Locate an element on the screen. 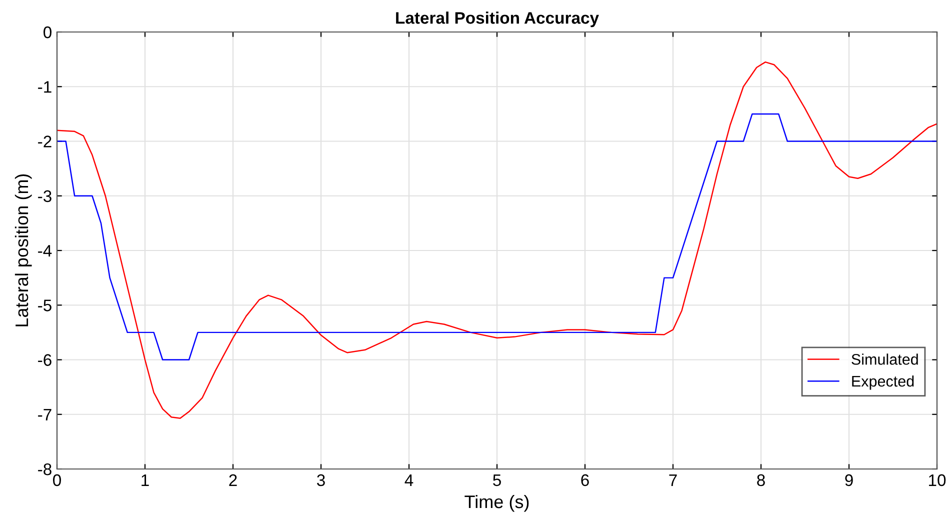  y-tick-label: -8 is located at coordinates (45, 469).